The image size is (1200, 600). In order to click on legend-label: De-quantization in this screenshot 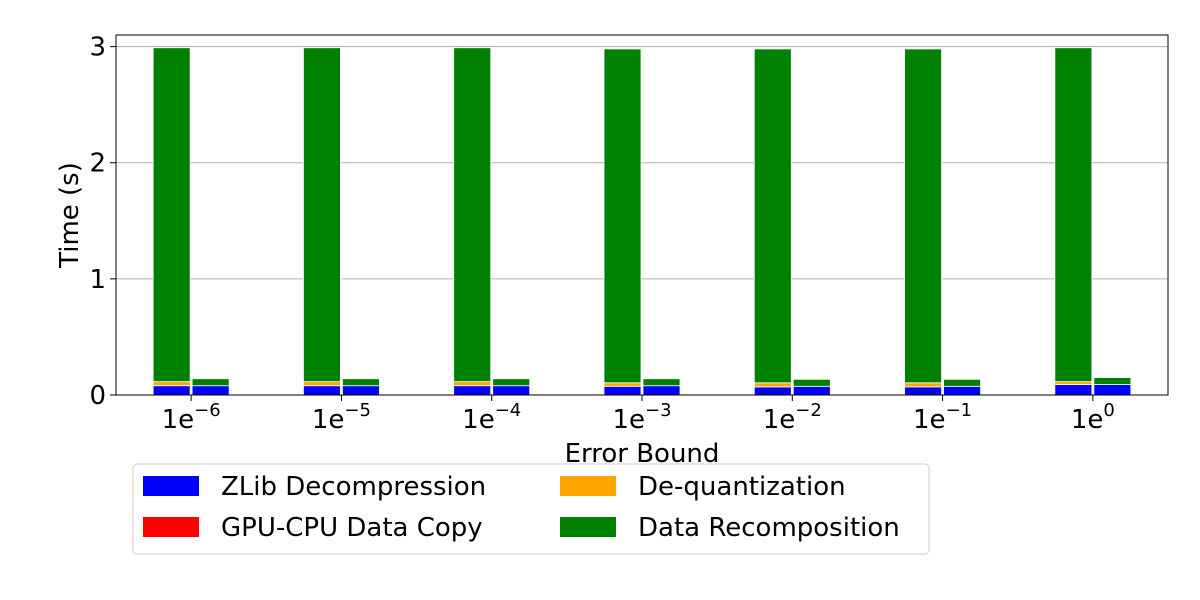, I will do `click(742, 487)`.